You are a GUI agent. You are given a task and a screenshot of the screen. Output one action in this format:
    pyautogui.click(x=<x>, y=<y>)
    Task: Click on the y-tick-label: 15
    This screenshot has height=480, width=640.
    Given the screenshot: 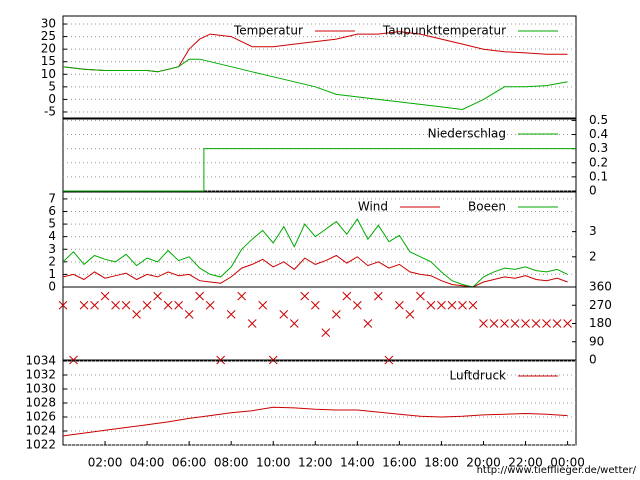 What is the action you would take?
    pyautogui.click(x=48, y=61)
    